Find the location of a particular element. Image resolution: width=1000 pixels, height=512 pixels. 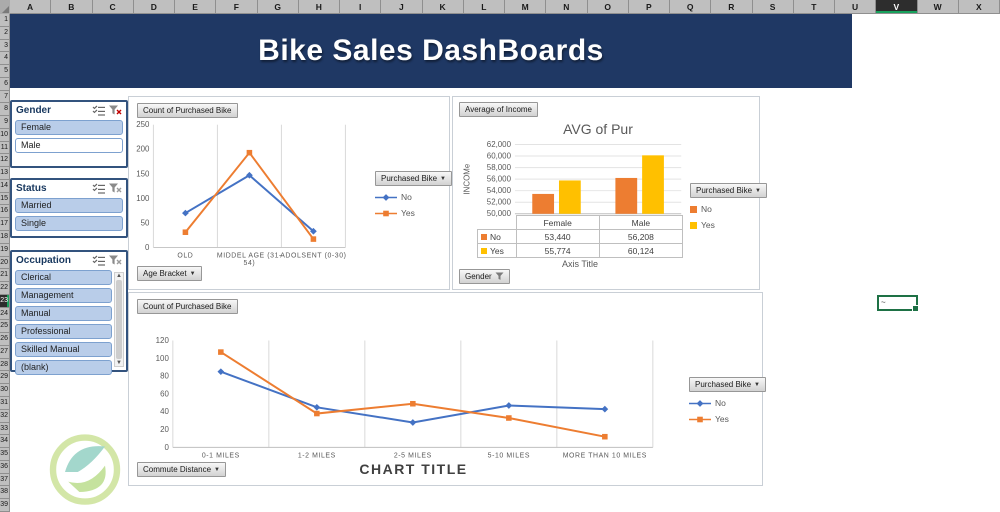

row-header: 7 is located at coordinates (5, 97).